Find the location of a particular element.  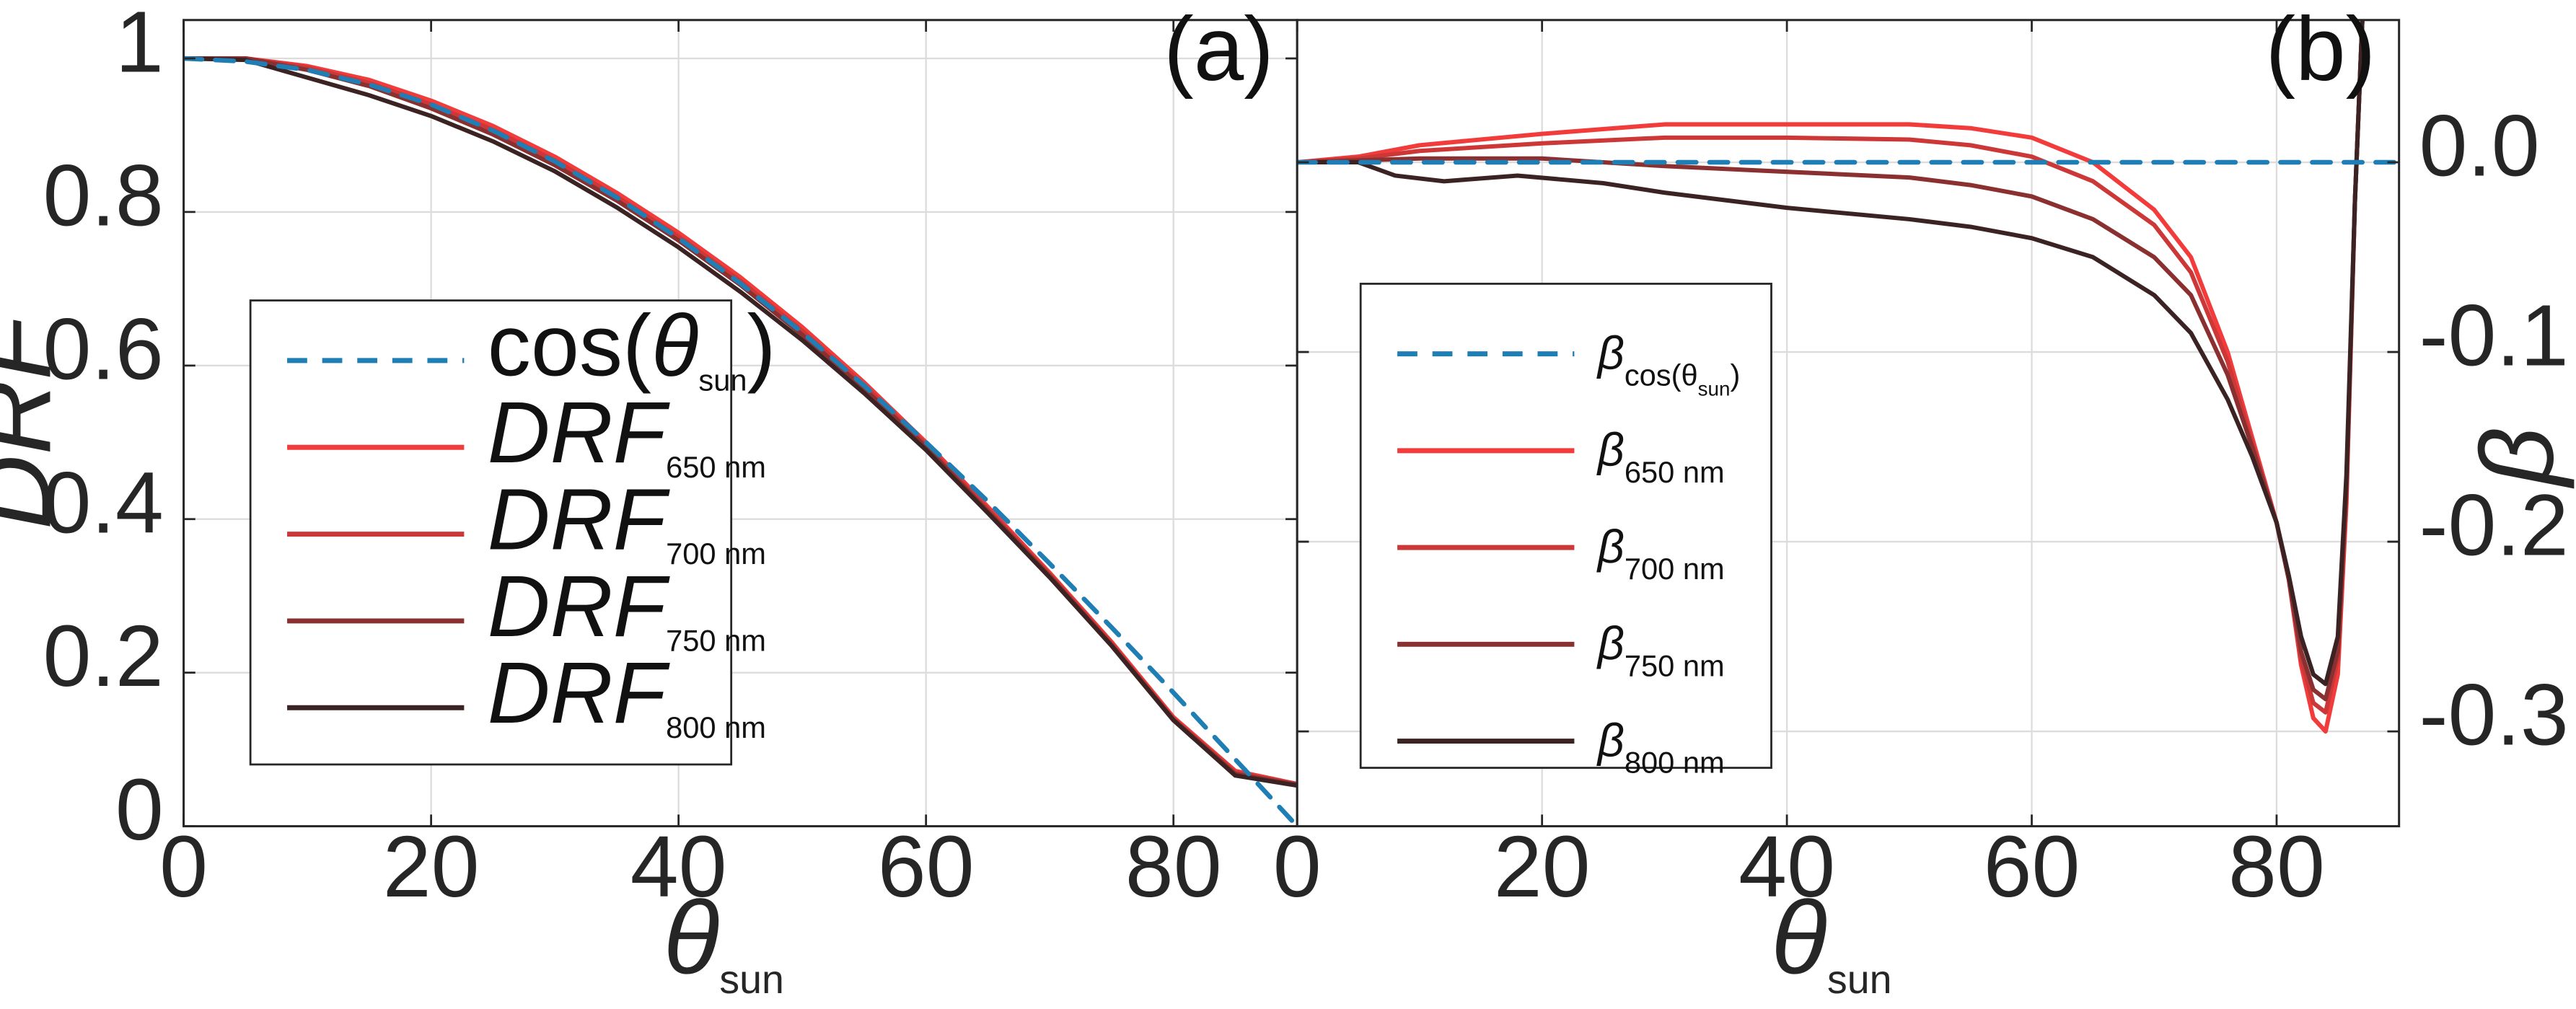

legend-label-800: β800 nm is located at coordinates (1660, 746).